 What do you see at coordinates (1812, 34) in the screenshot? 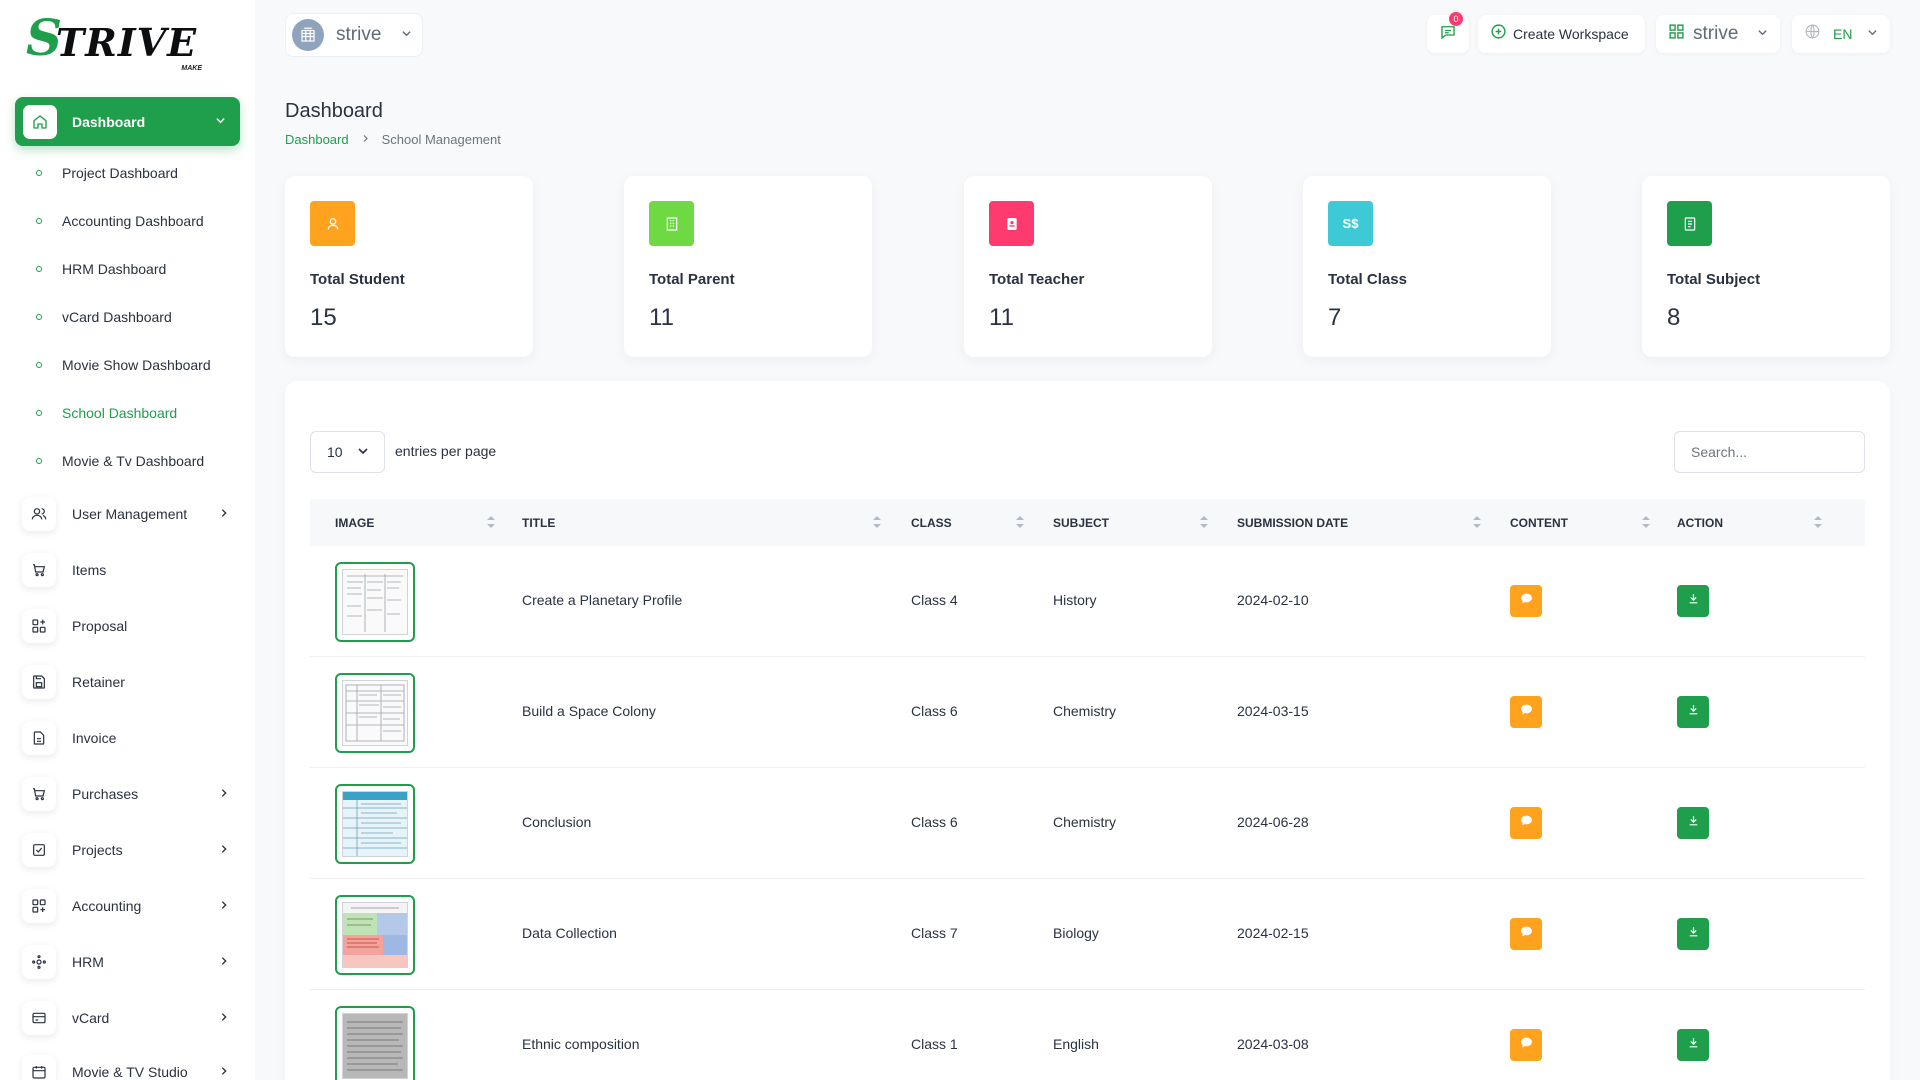
I see `globe-icon` at bounding box center [1812, 34].